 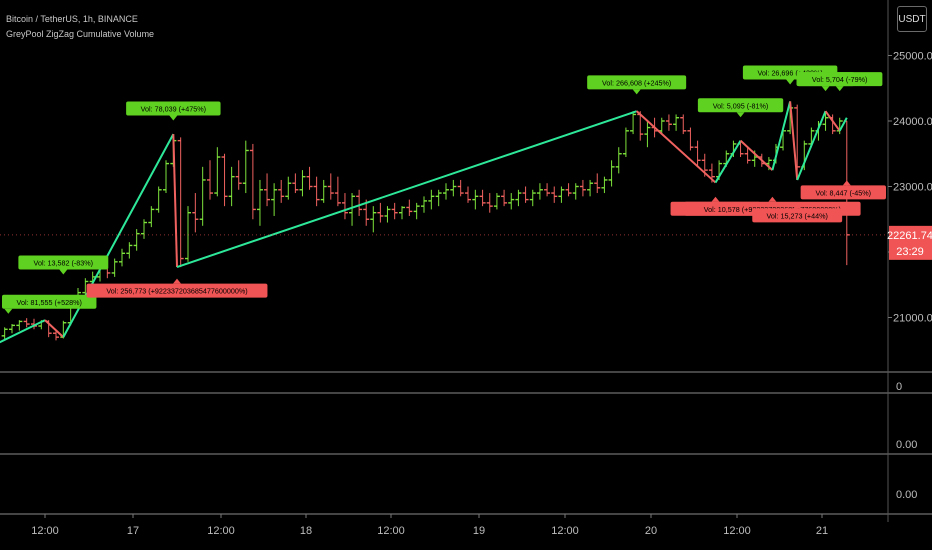 What do you see at coordinates (479, 531) in the screenshot?
I see `time-tick-label: 19` at bounding box center [479, 531].